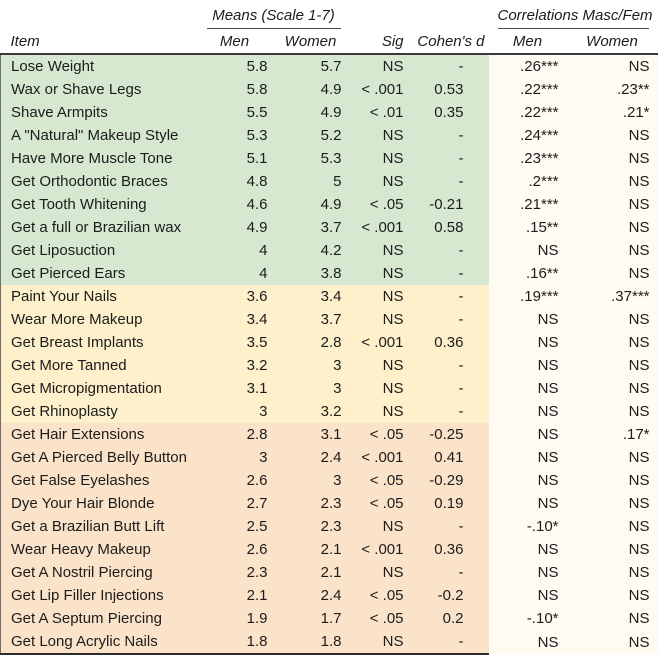 This screenshot has height=660, width=665. Describe the element at coordinates (99, 204) in the screenshot. I see `cell-item: Get Tooth Whitening` at that location.